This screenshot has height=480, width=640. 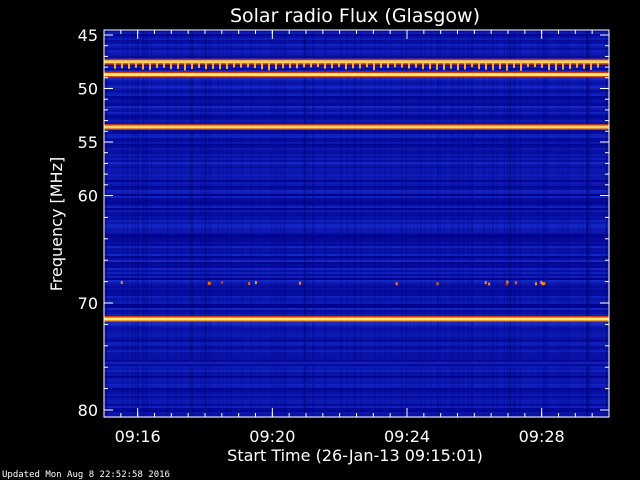 What do you see at coordinates (56, 224) in the screenshot?
I see `y-axis-label: Frequency [MHz]` at bounding box center [56, 224].